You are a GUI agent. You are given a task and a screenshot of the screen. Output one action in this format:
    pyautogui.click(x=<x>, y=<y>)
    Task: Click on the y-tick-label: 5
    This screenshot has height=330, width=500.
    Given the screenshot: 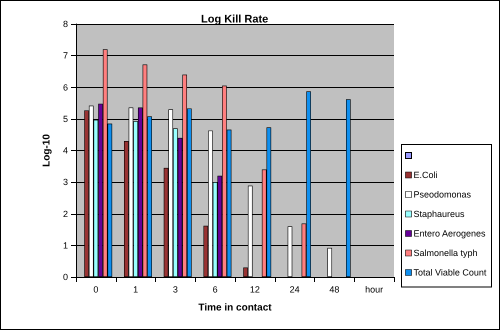 What is the action you would take?
    pyautogui.click(x=65, y=119)
    